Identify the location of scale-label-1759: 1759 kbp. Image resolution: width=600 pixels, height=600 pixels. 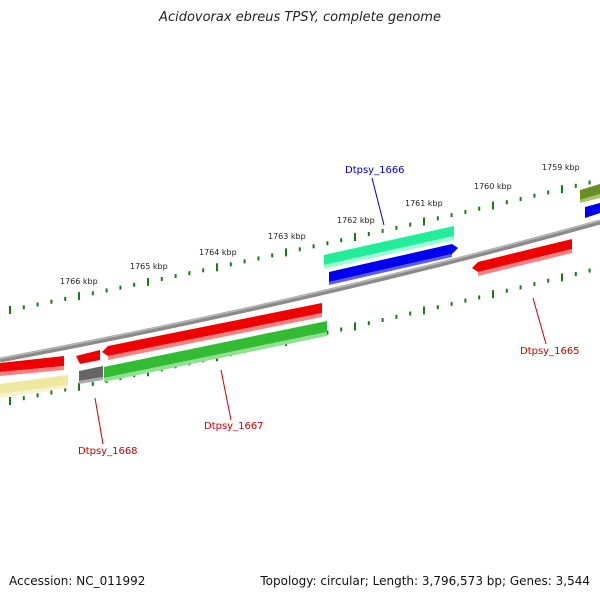
(561, 167).